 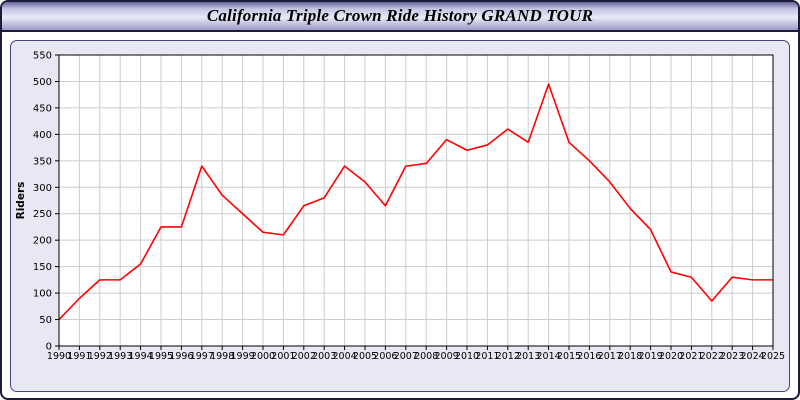 What do you see at coordinates (42, 214) in the screenshot?
I see `svg-text: 250` at bounding box center [42, 214].